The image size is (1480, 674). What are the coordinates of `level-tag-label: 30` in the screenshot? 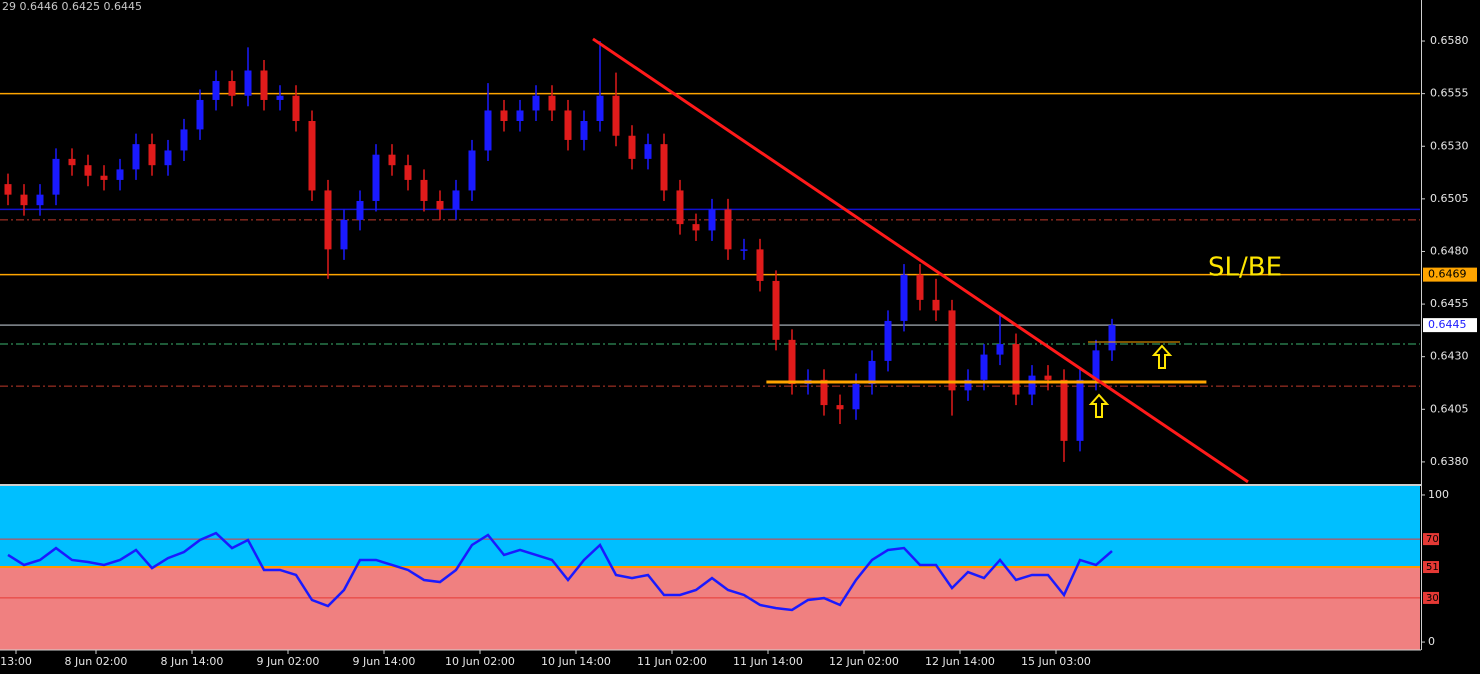 It's located at (1432, 598).